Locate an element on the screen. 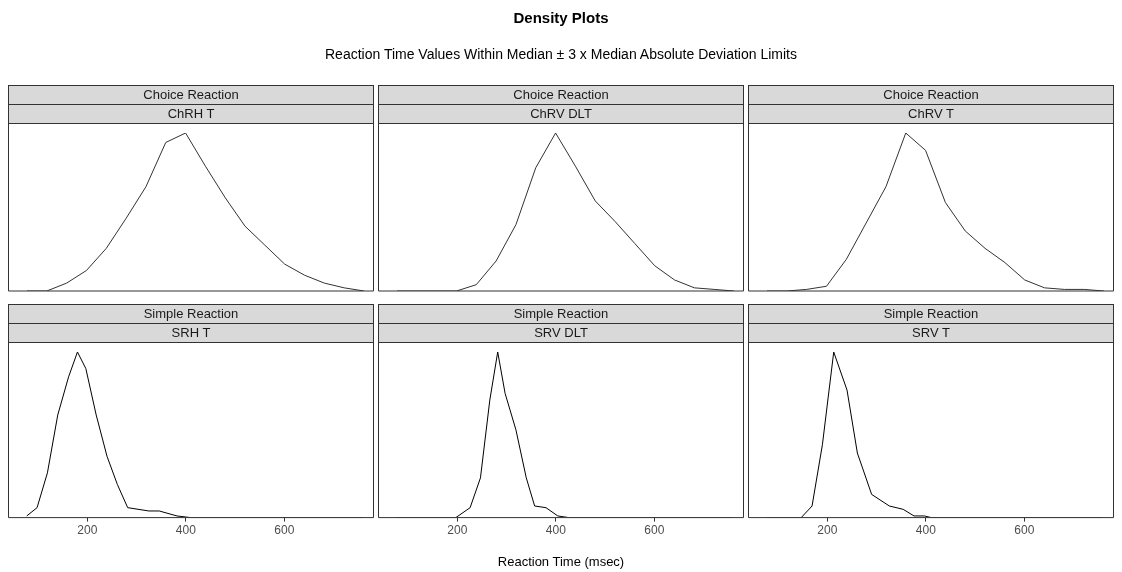 This screenshot has height=572, width=1122. text: Density Plots is located at coordinates (561, 17).